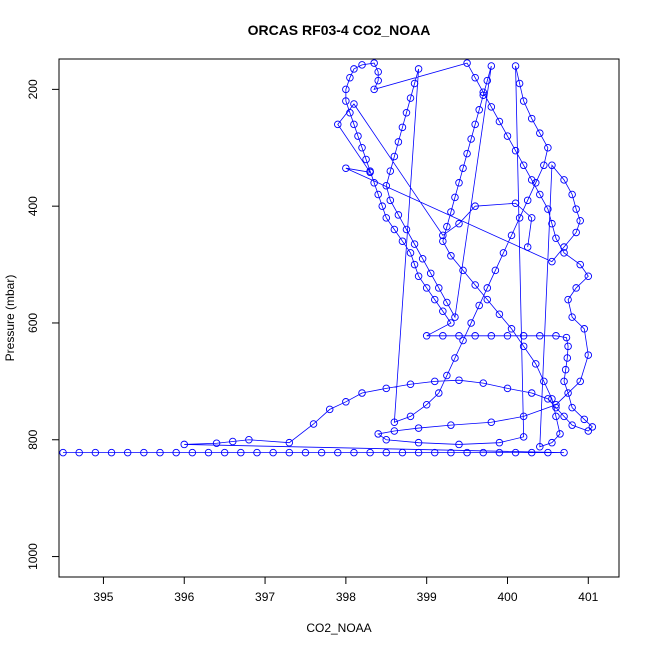  Describe the element at coordinates (10, 318) in the screenshot. I see `y-axis-label: Pressure (mbar)` at that location.